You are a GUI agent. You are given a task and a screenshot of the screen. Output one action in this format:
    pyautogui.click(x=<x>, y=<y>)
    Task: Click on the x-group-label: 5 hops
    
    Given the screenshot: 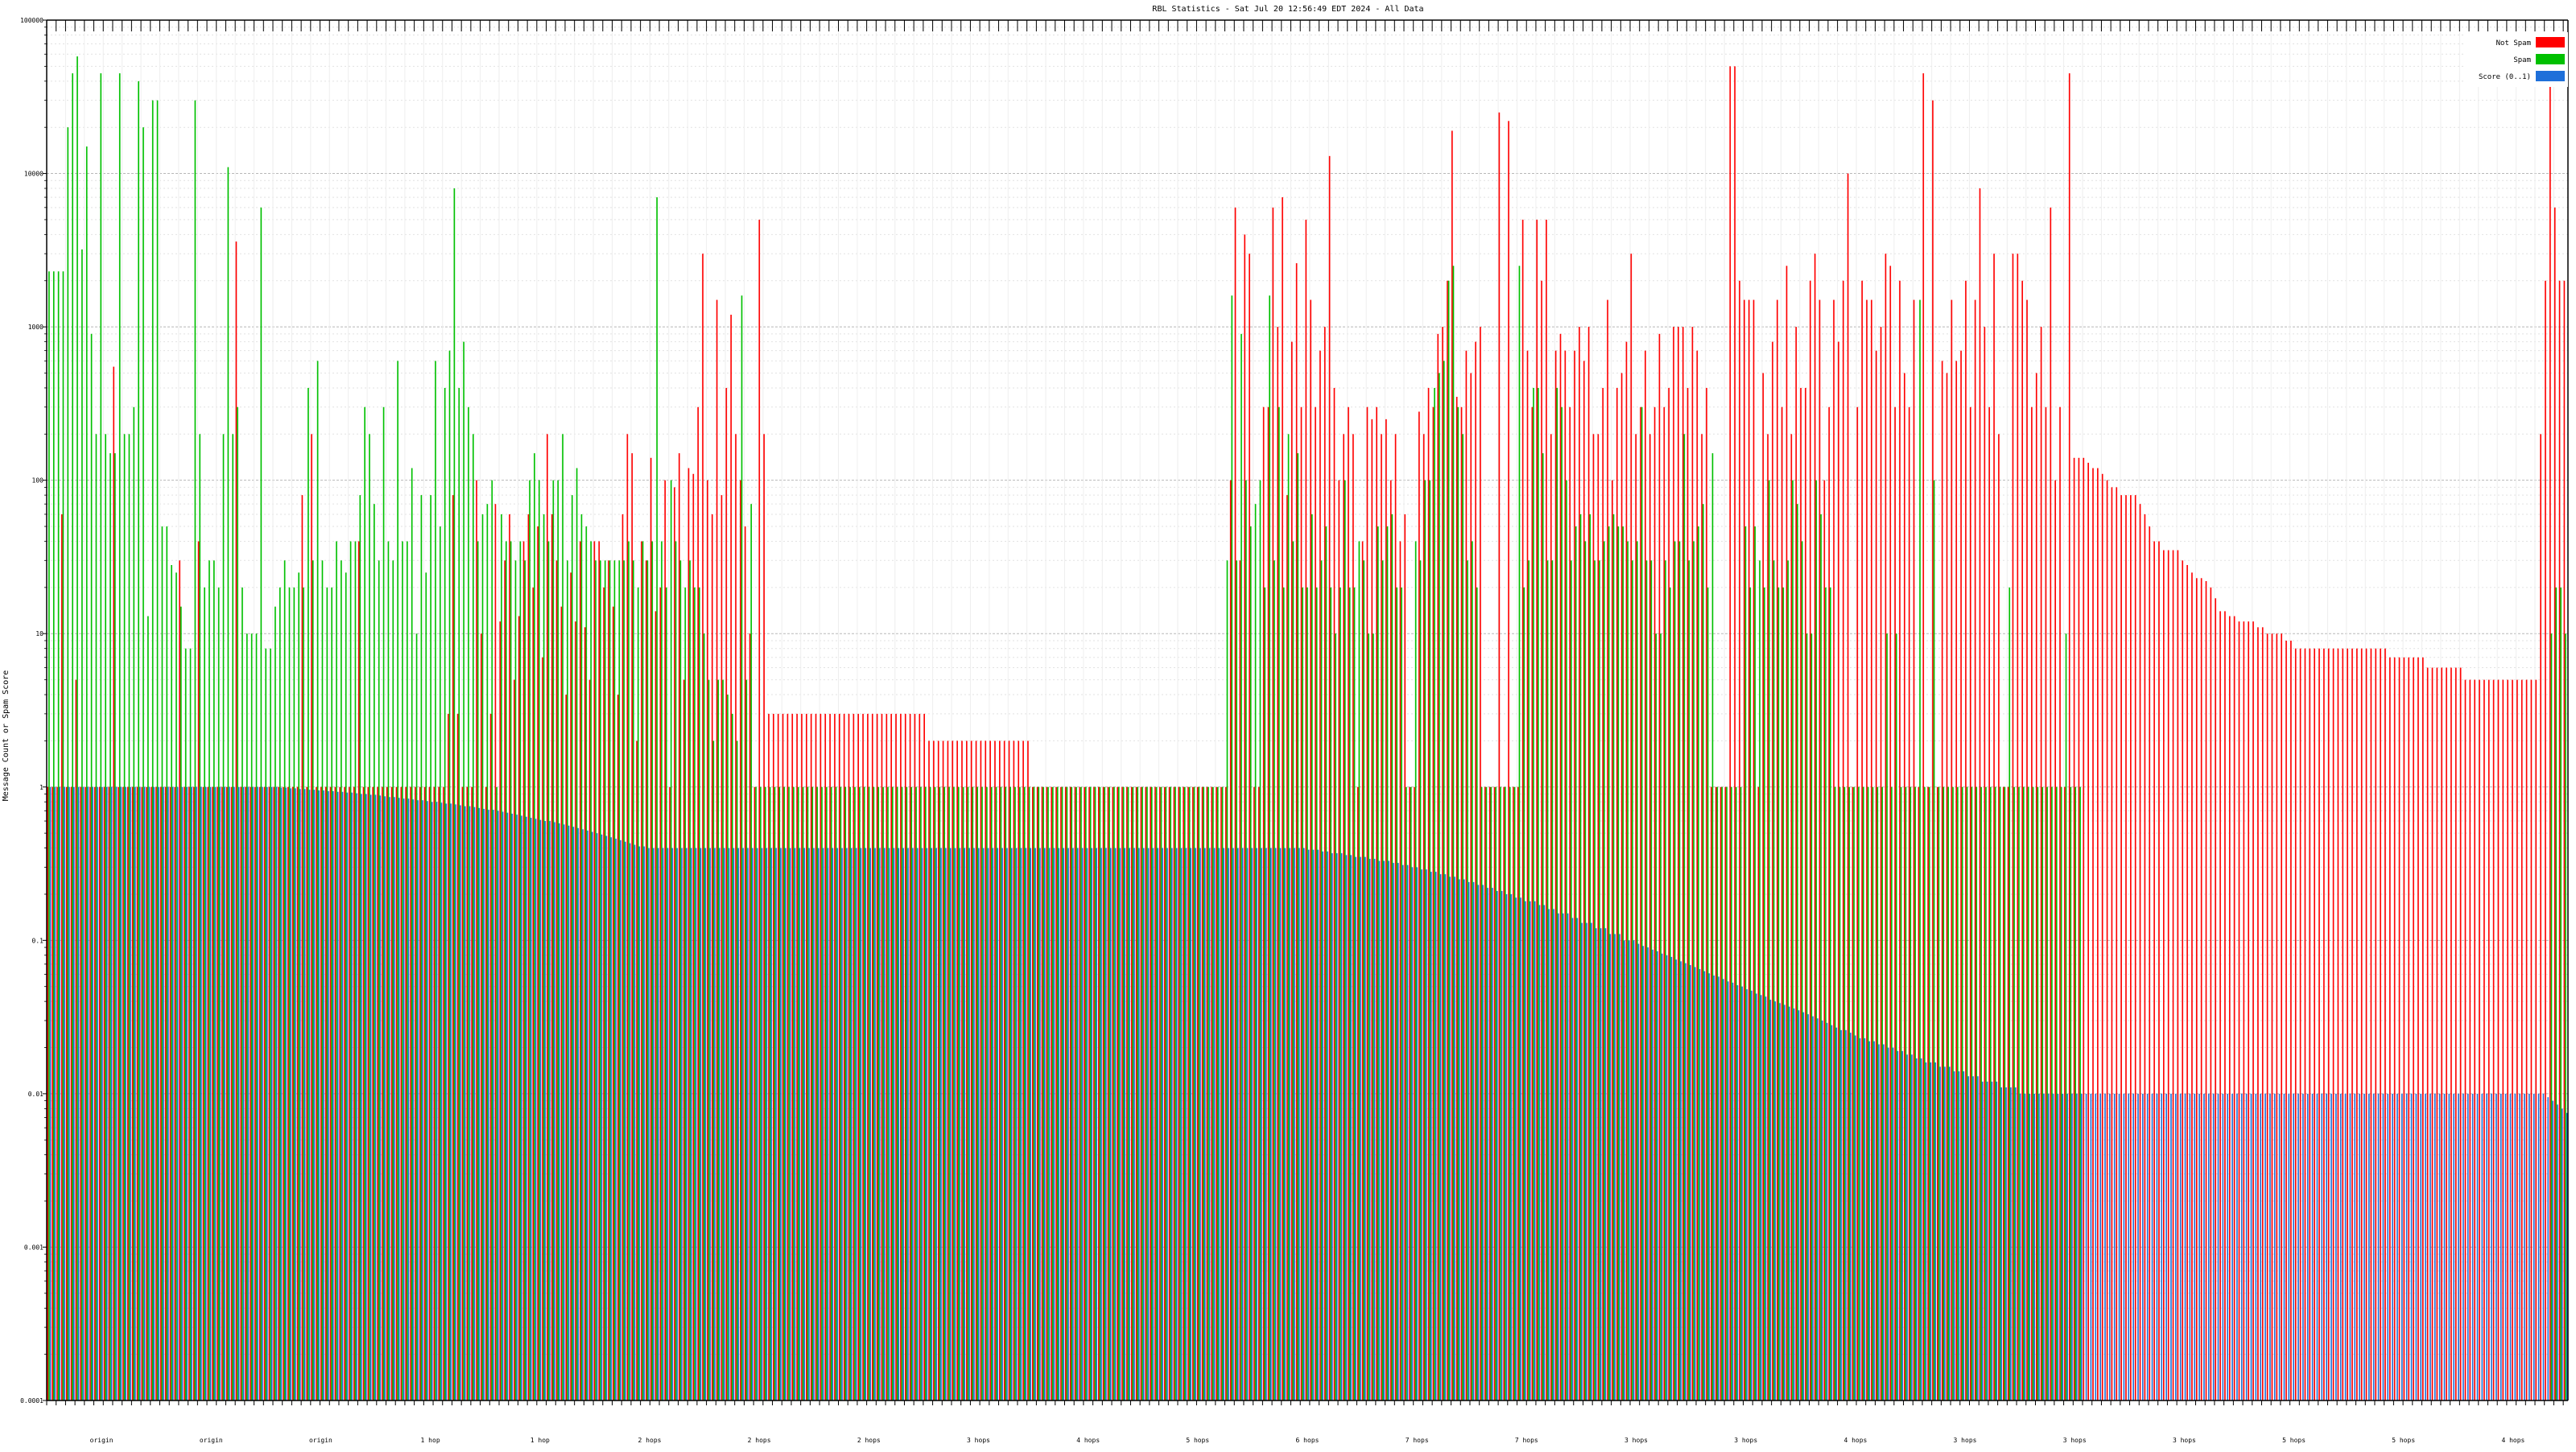 What is the action you would take?
    pyautogui.click(x=1197, y=1441)
    